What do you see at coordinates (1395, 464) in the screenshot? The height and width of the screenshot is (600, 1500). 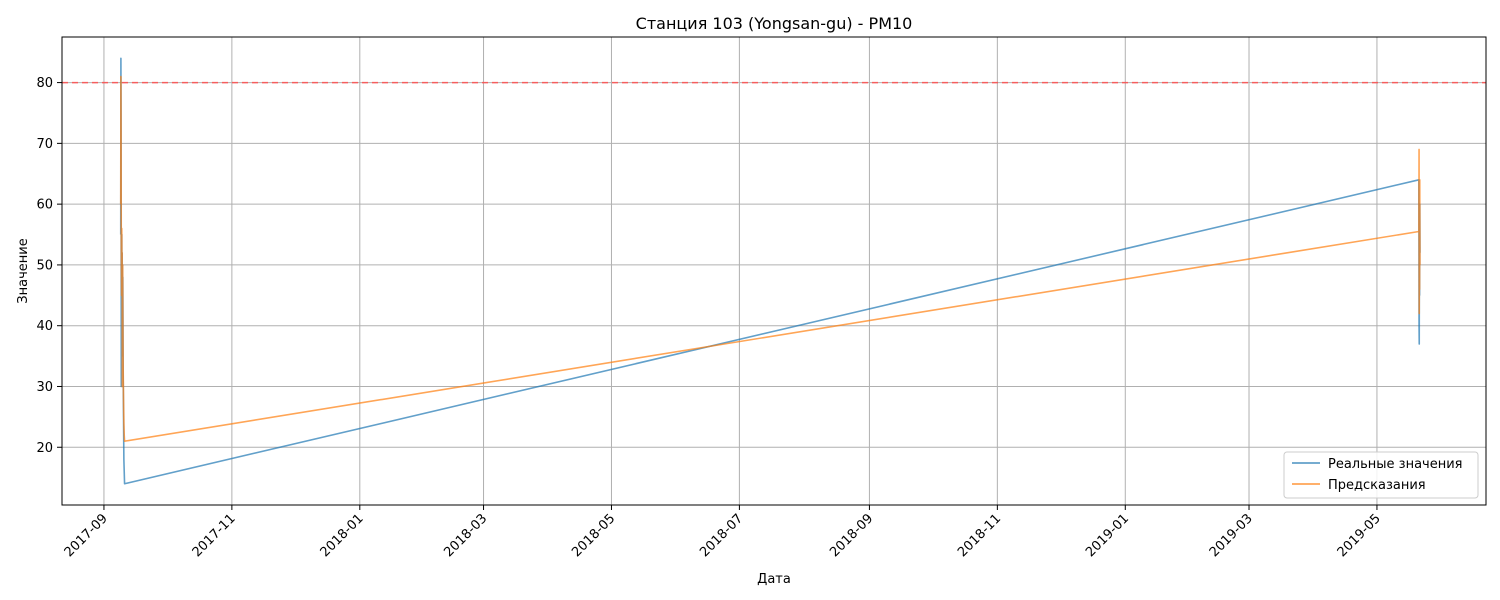 I see `legend-label-real: Реальные значения` at bounding box center [1395, 464].